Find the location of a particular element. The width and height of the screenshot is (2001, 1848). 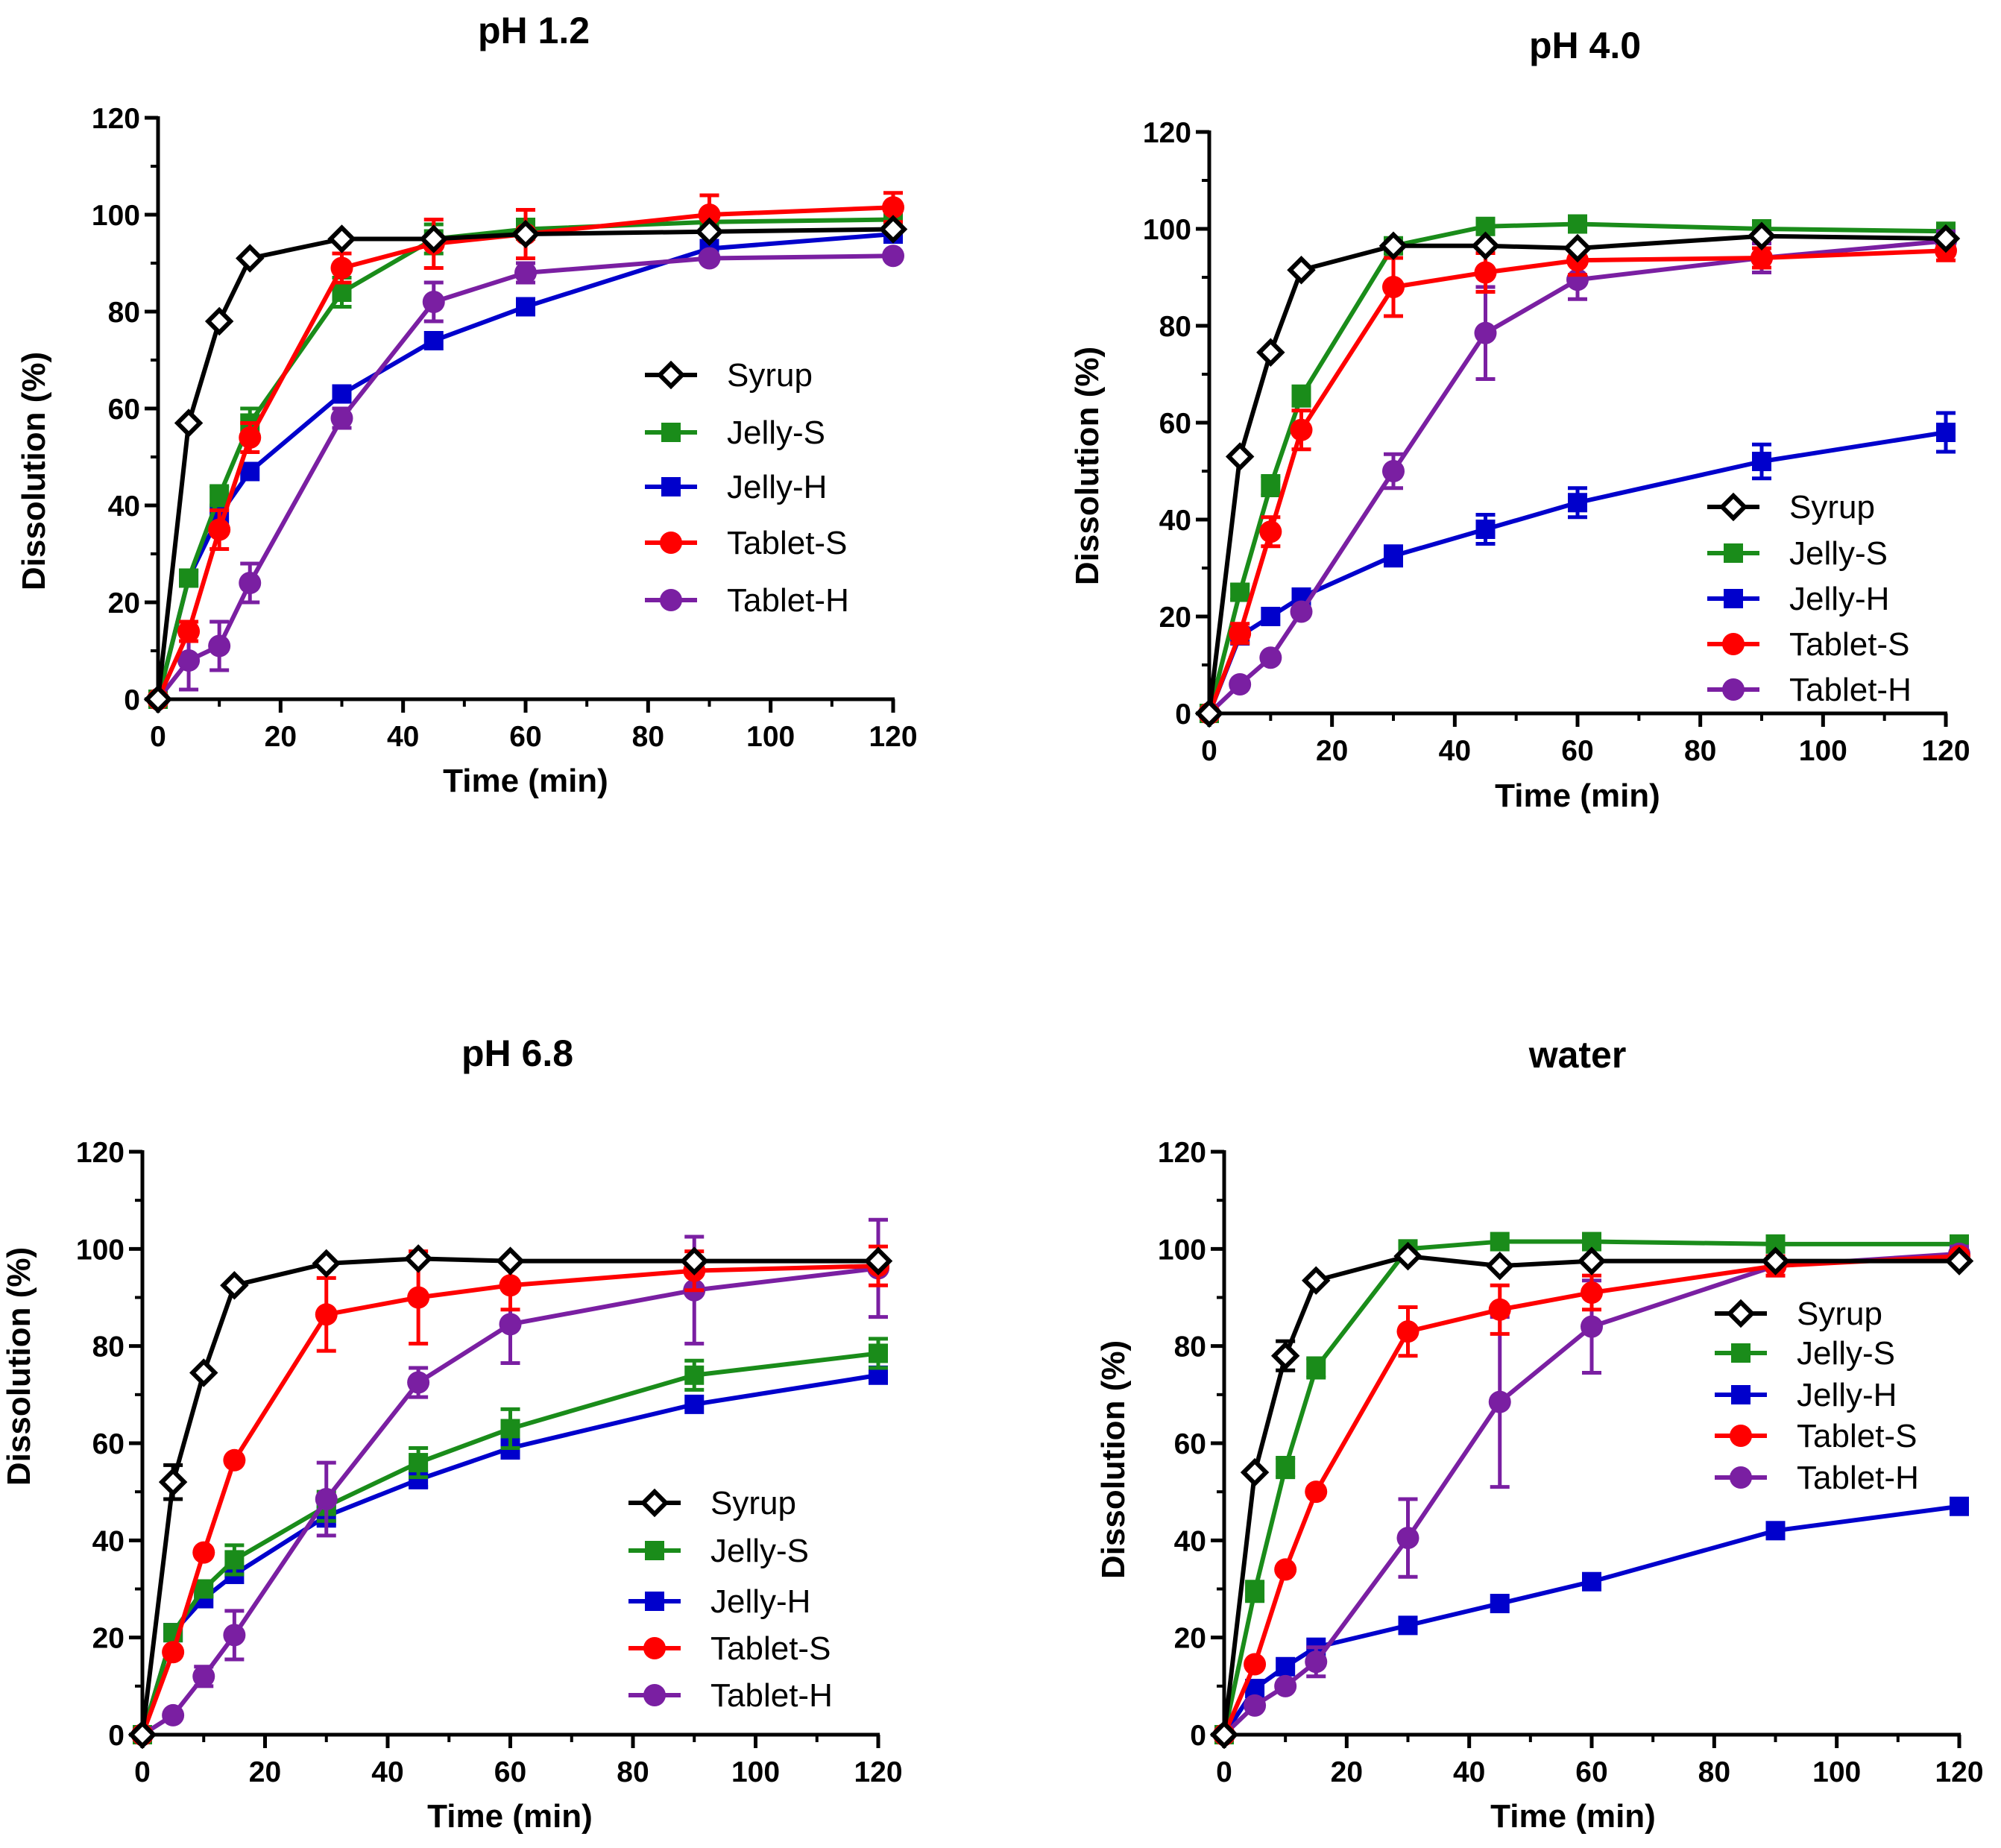

x-tick-label: 80 is located at coordinates (1714, 1772).